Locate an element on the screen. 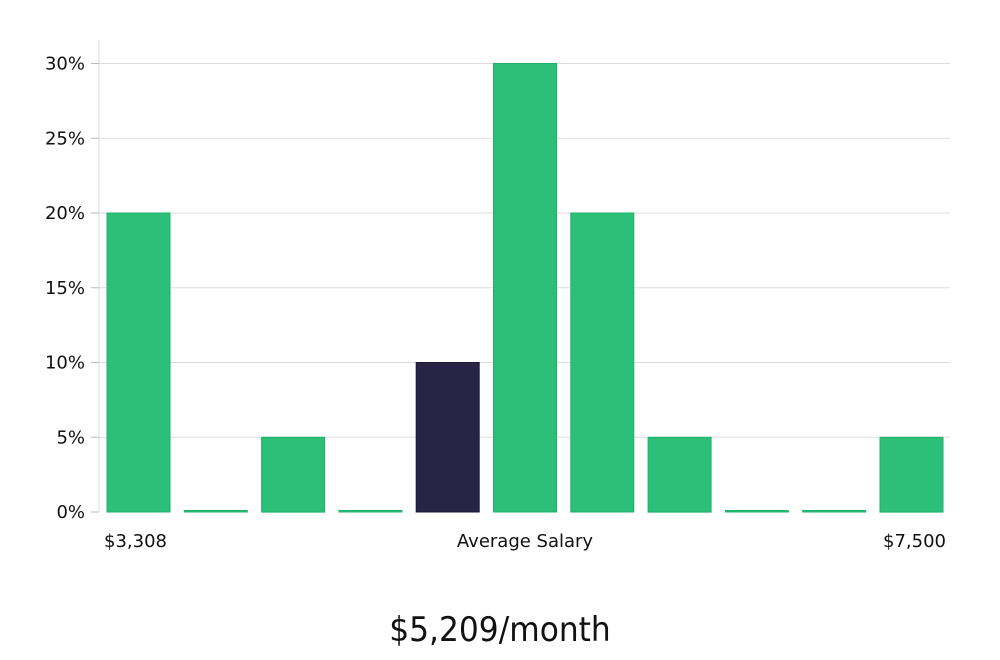 Image resolution: width=1000 pixels, height=660 pixels. bar-highlighted is located at coordinates (447, 437).